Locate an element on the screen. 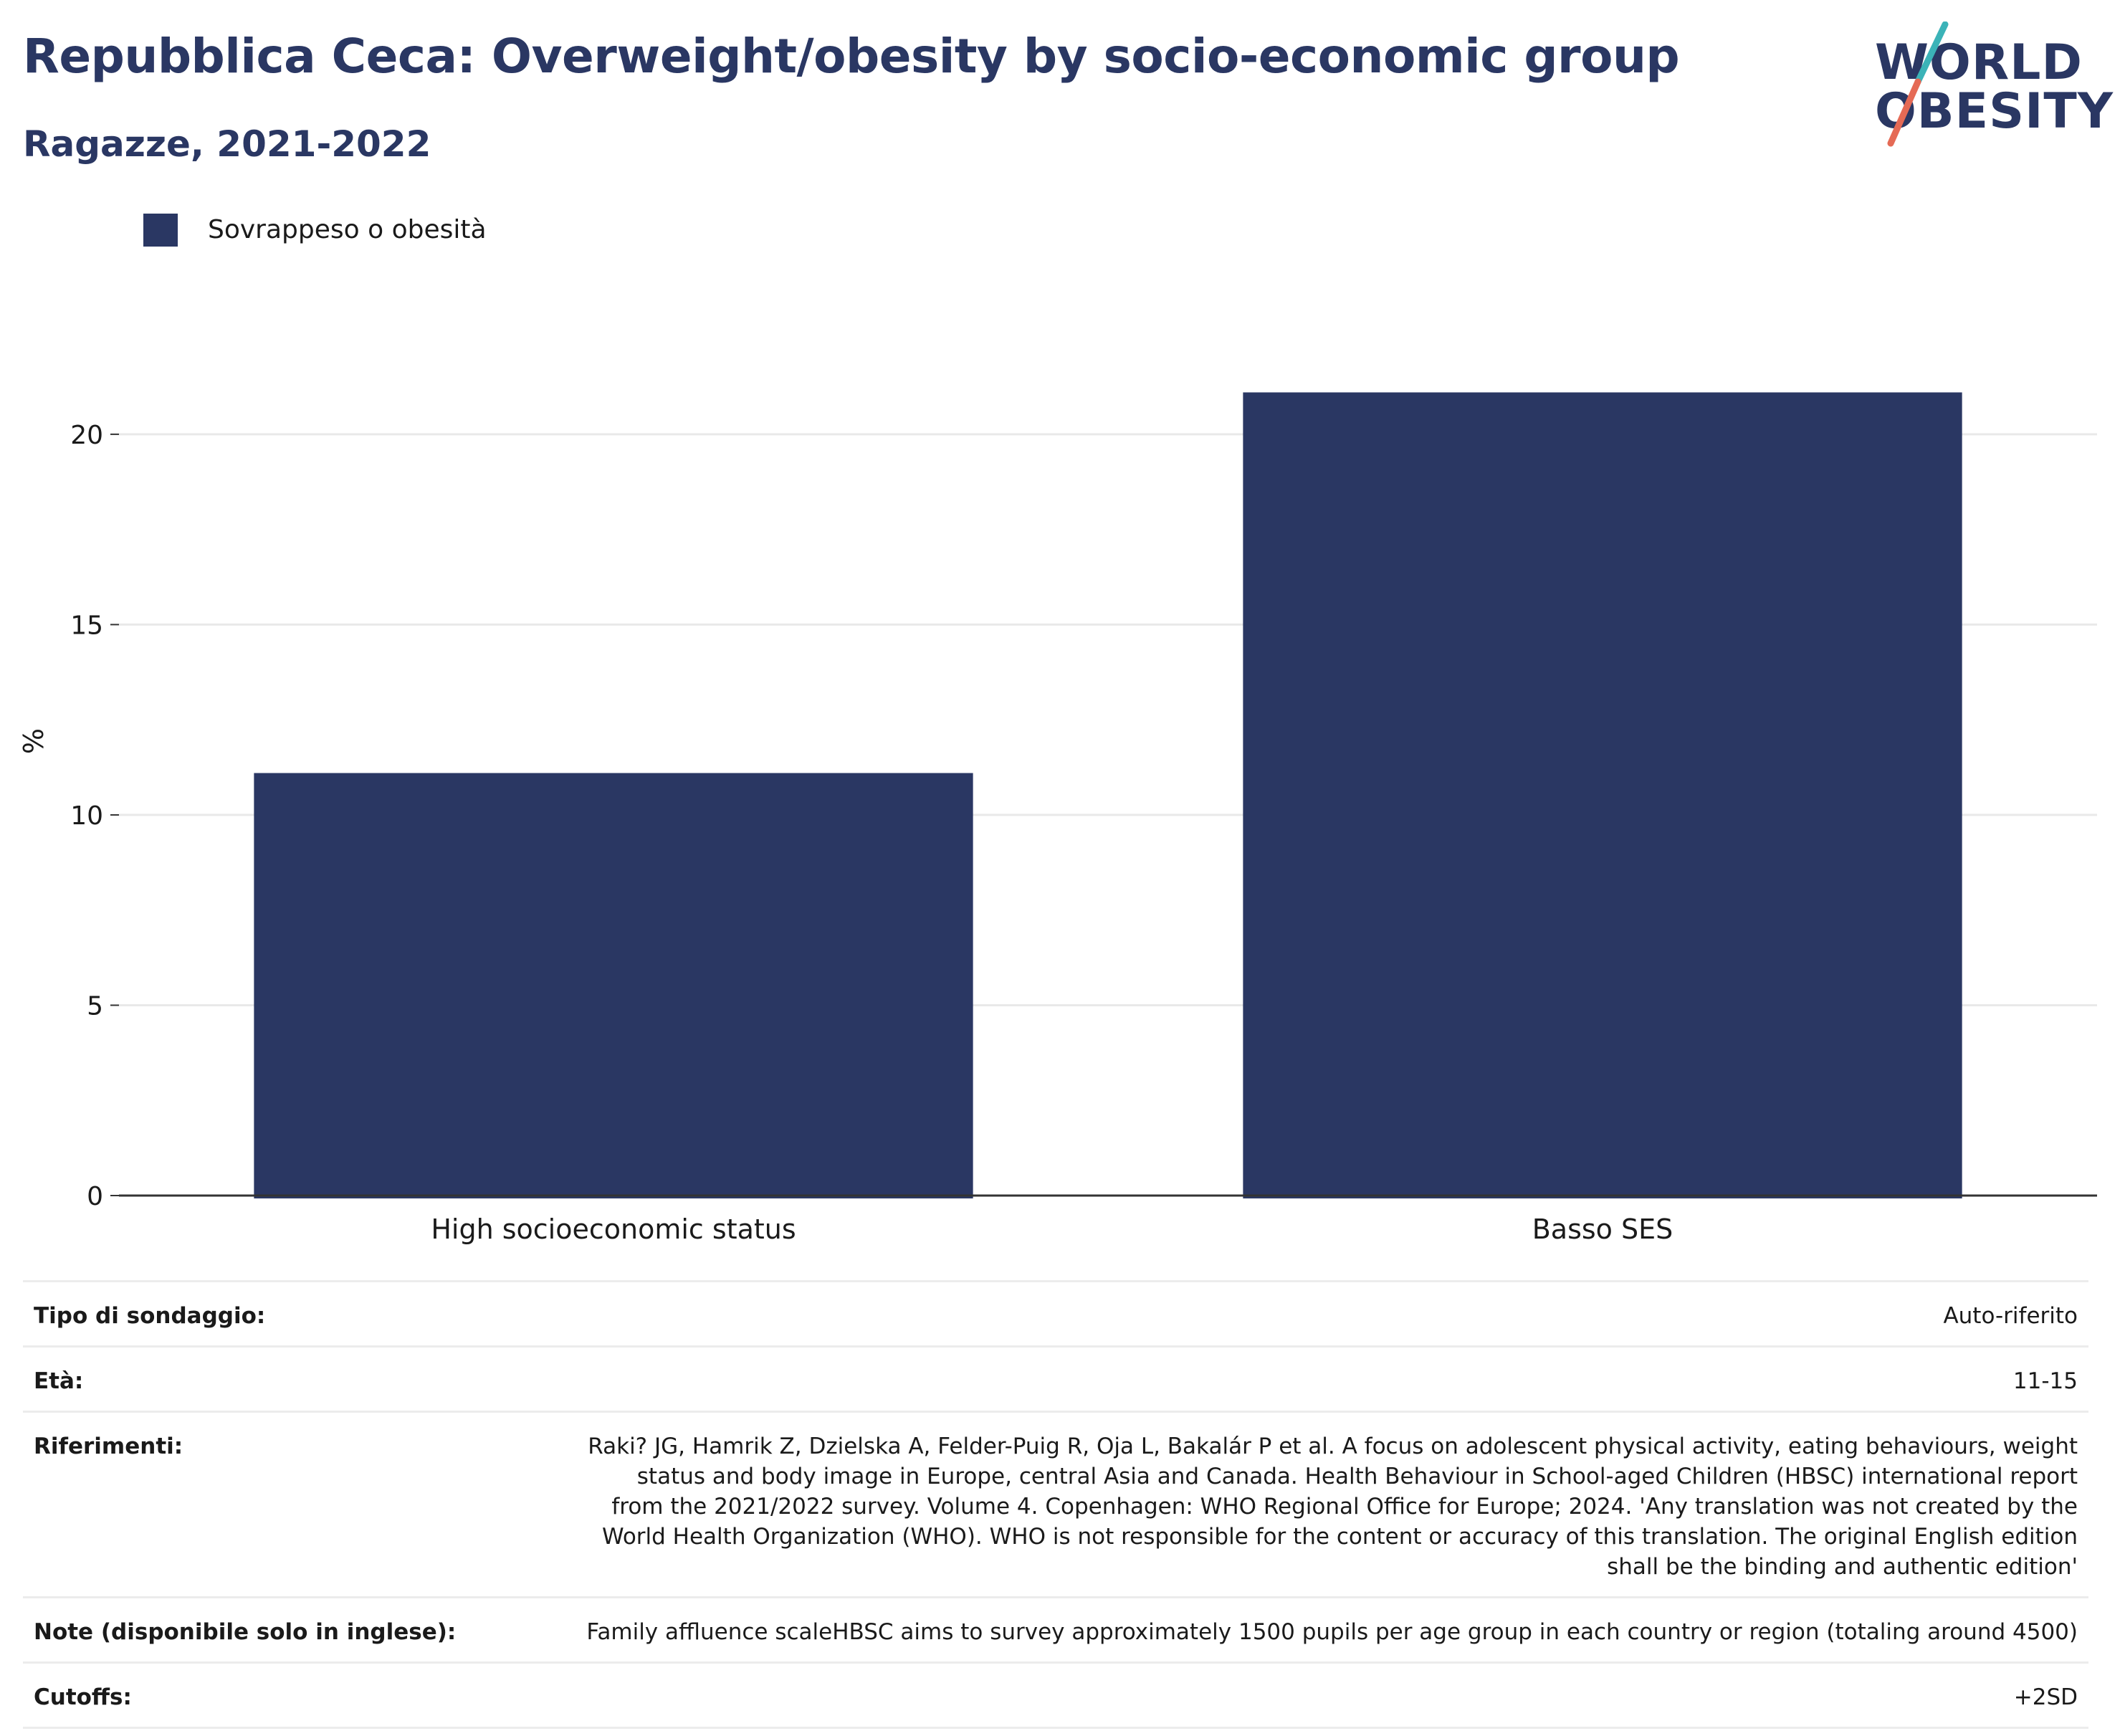 This screenshot has height=1736, width=2120. logo-line-1: WORLD is located at coordinates (1979, 62).